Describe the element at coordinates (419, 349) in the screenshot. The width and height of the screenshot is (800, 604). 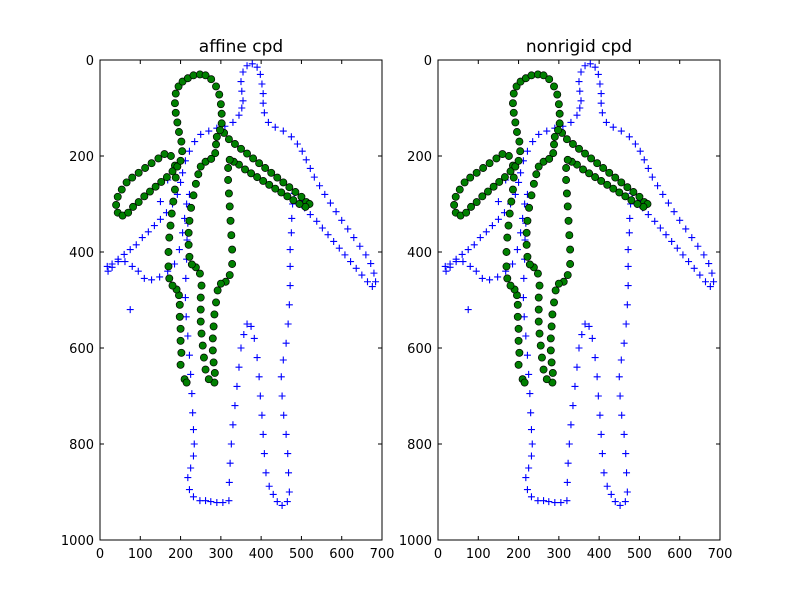
I see `y-tick-label: 600` at that location.